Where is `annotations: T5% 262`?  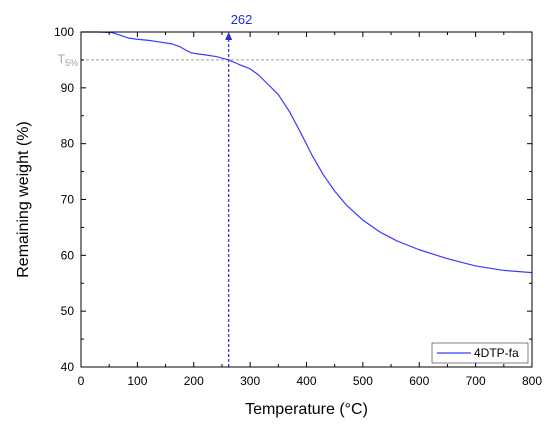
annotations: T5% 262 is located at coordinates (155, 40).